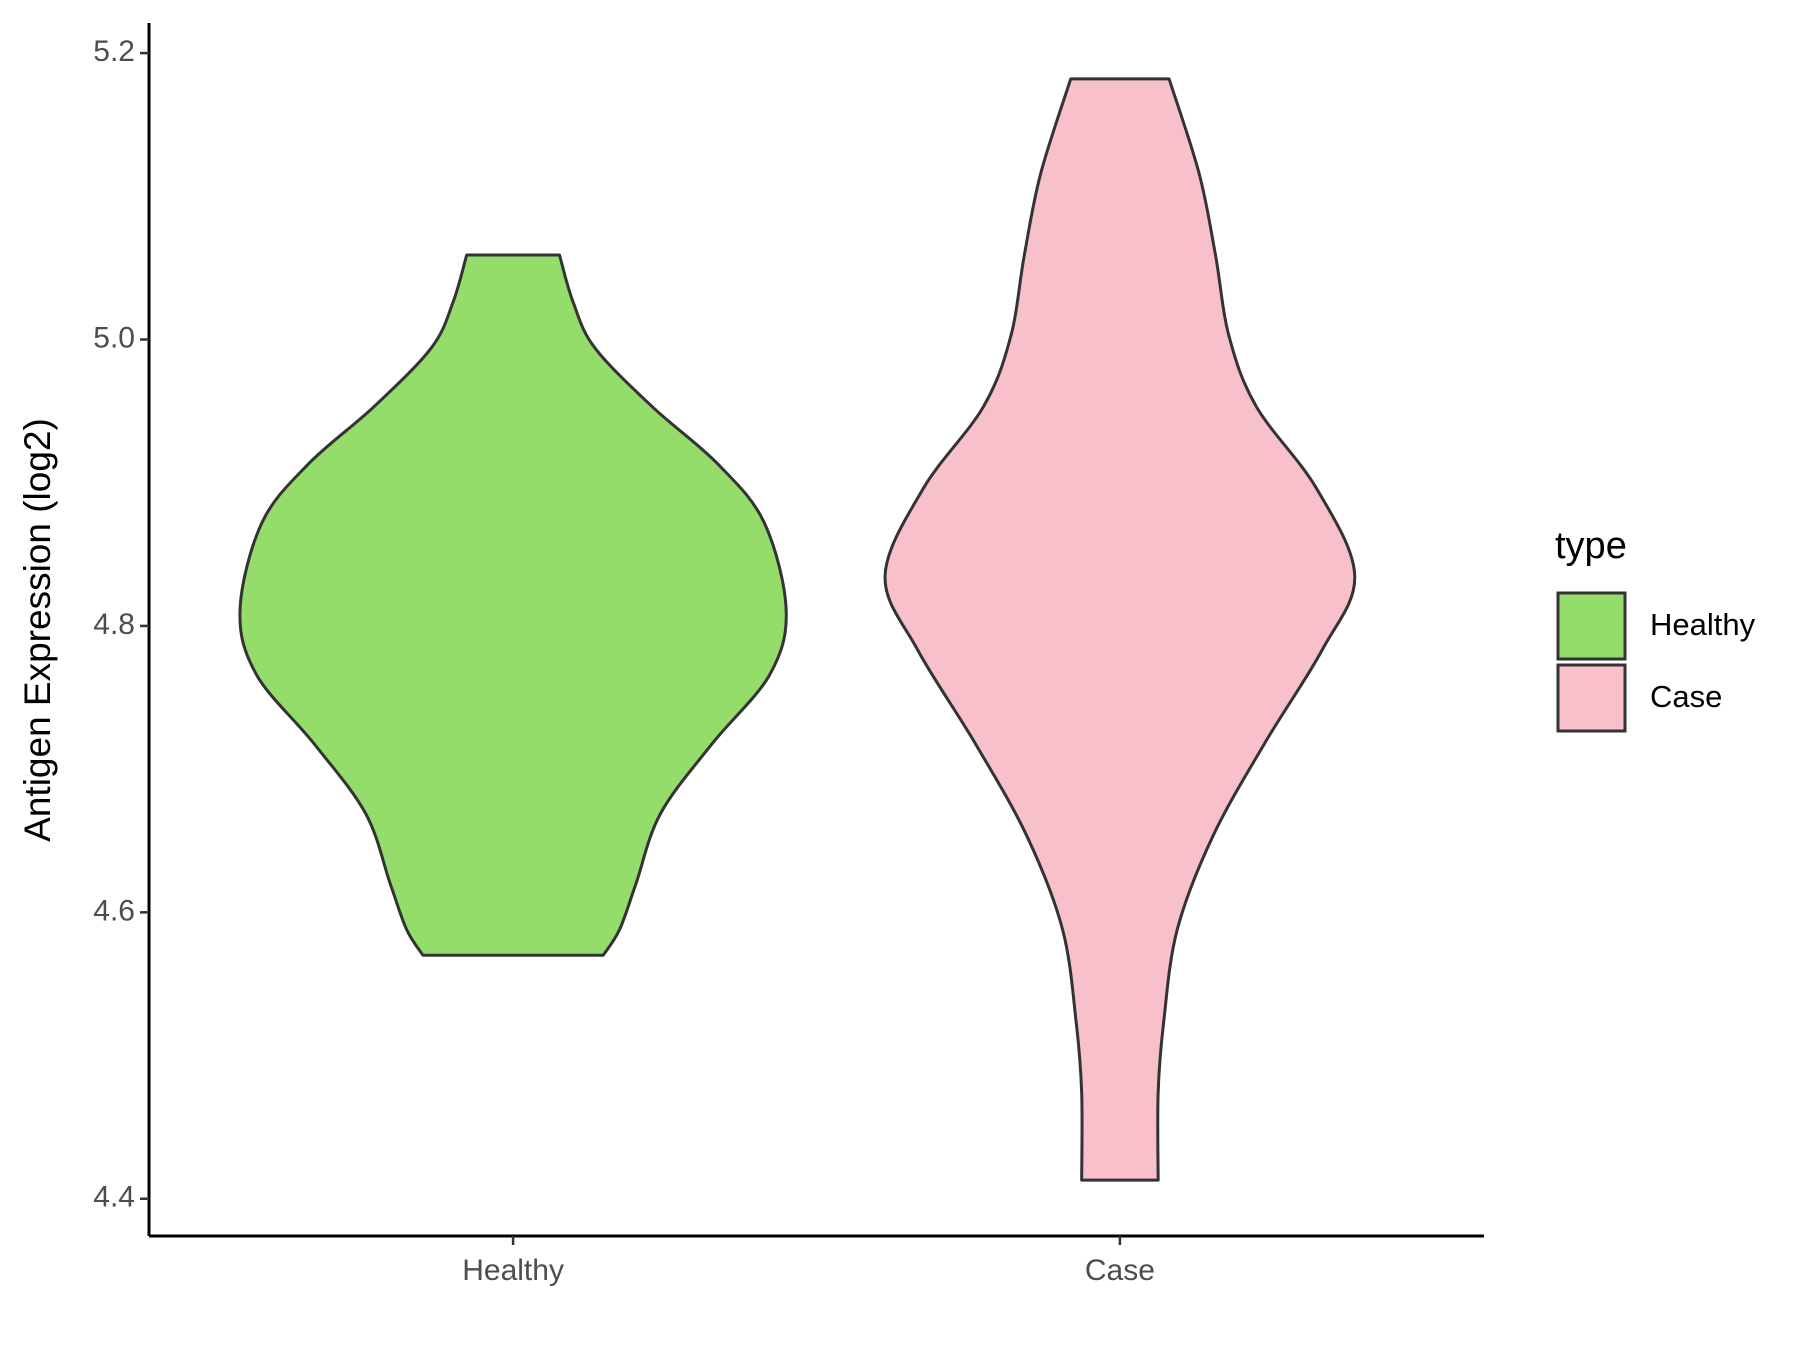 This screenshot has height=1350, width=1800. What do you see at coordinates (1703, 624) in the screenshot?
I see `legend-label: Healthy` at bounding box center [1703, 624].